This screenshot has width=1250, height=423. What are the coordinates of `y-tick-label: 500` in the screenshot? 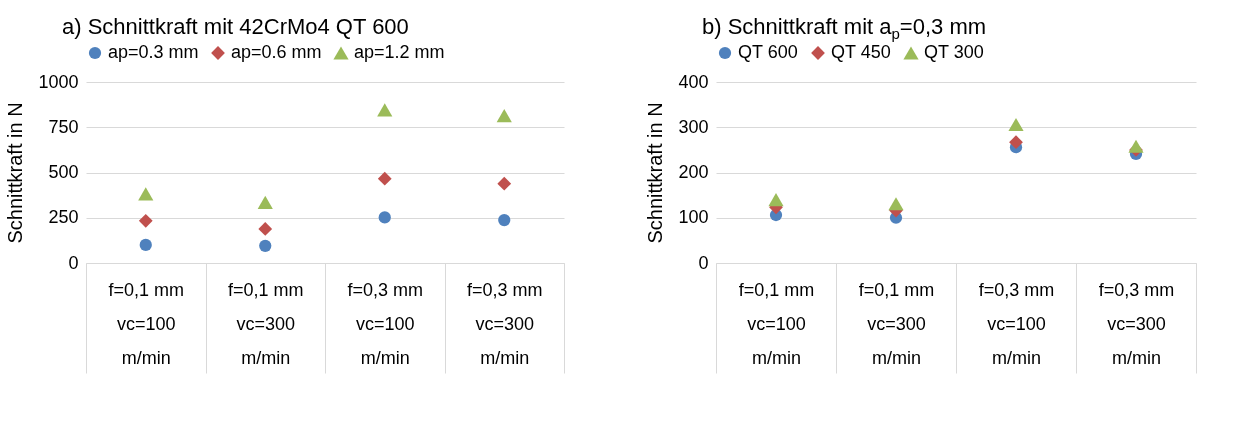 It's located at (63, 172).